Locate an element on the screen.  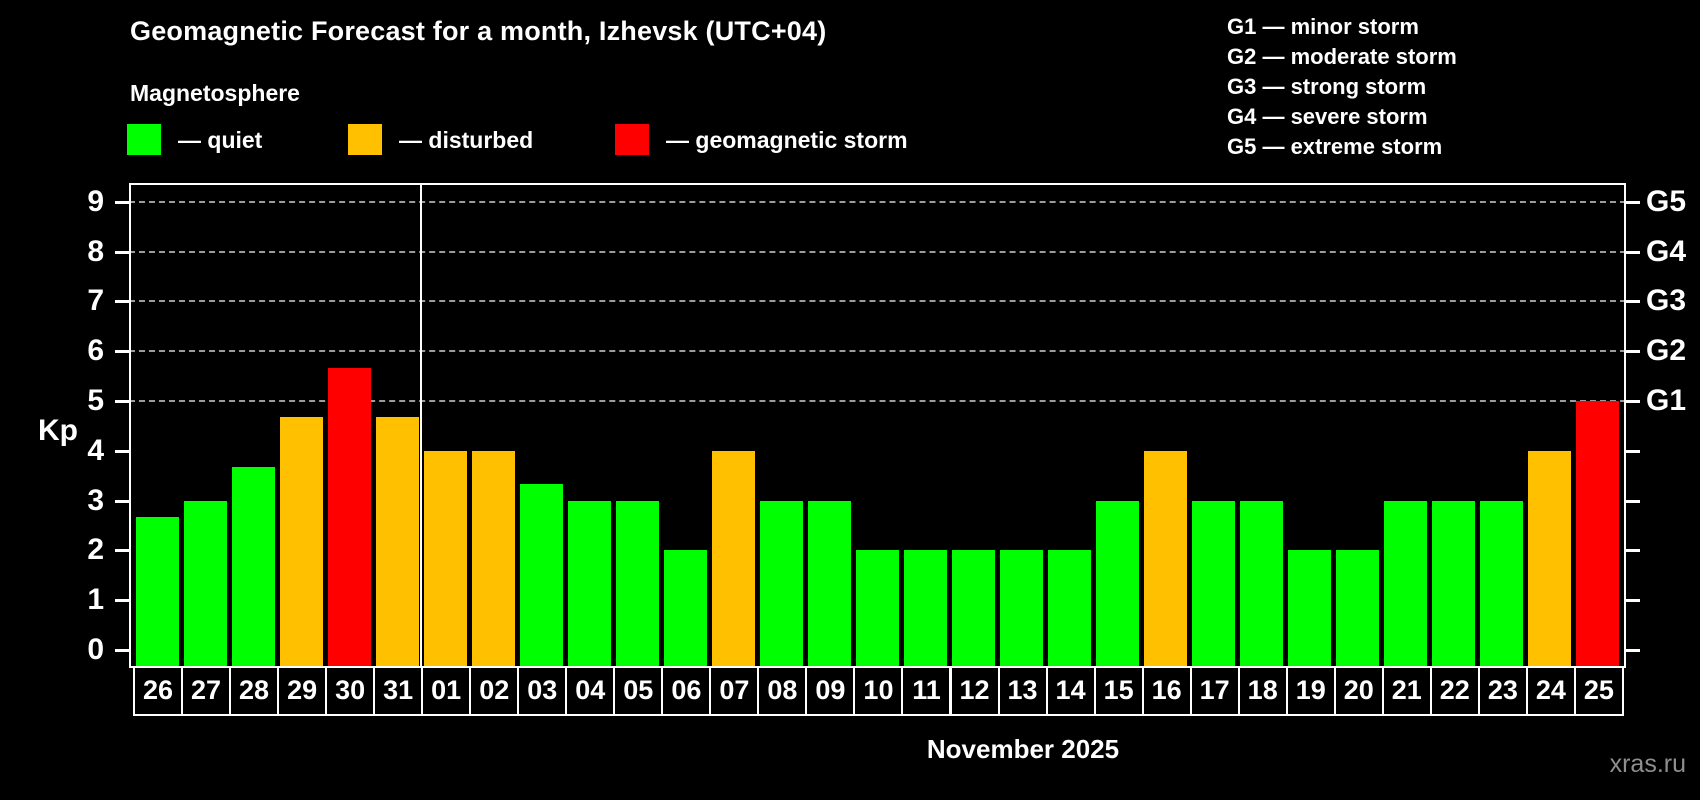
day-label-27: 27 is located at coordinates (206, 691).